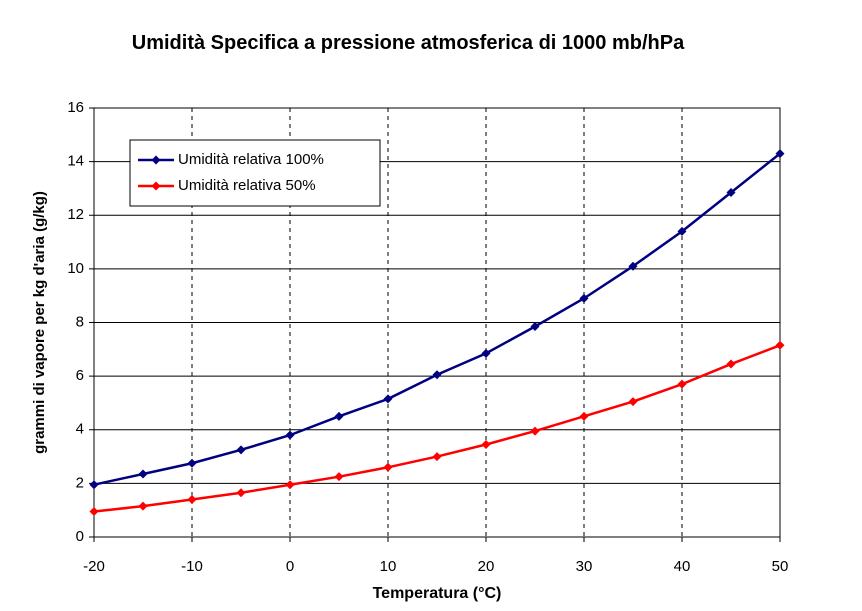  What do you see at coordinates (290, 566) in the screenshot?
I see `x-tick-label: 0` at bounding box center [290, 566].